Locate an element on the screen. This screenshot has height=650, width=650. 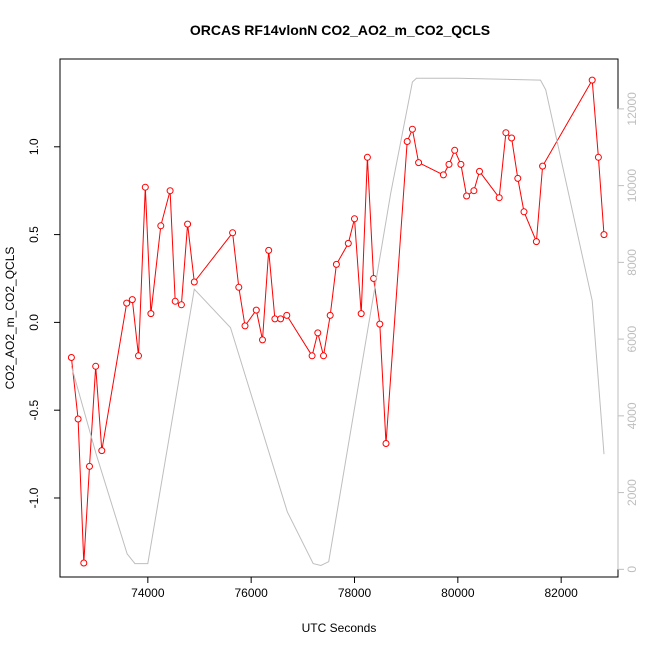
x-tick-label: 74000 is located at coordinates (148, 593).